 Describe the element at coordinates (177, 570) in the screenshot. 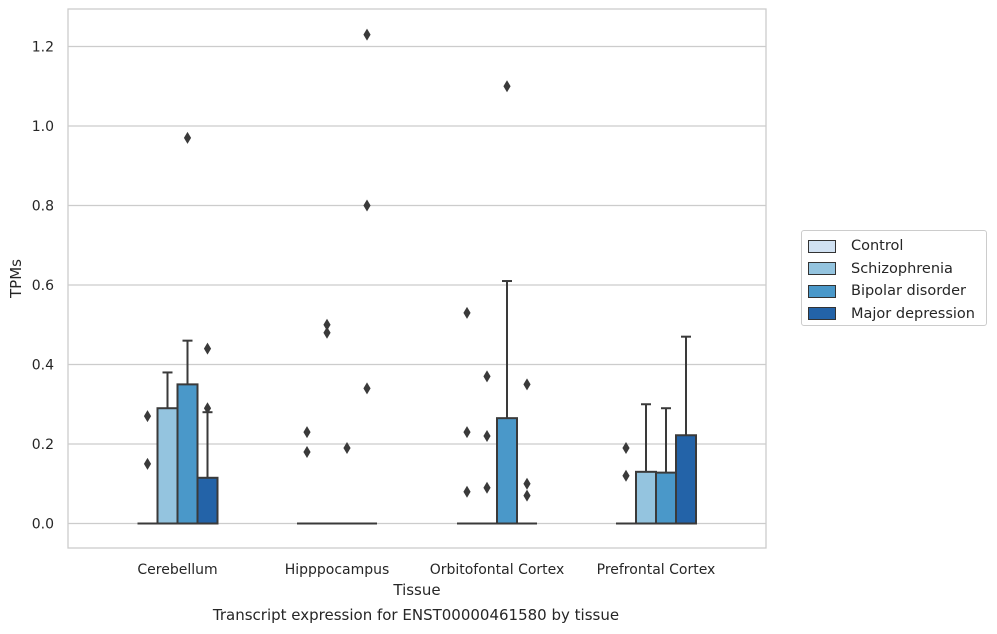

I see `x-tick-label: Cerebellum` at that location.